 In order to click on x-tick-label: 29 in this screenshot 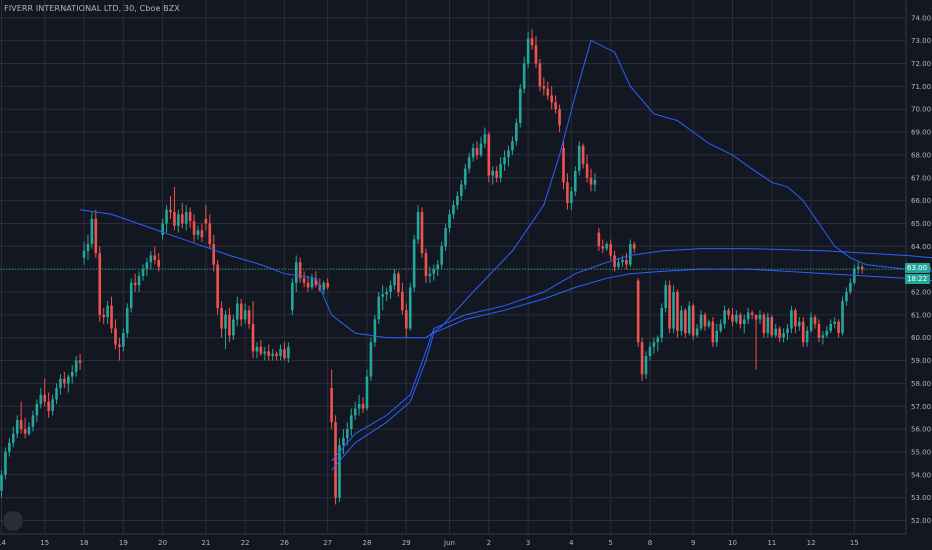, I will do `click(406, 543)`.